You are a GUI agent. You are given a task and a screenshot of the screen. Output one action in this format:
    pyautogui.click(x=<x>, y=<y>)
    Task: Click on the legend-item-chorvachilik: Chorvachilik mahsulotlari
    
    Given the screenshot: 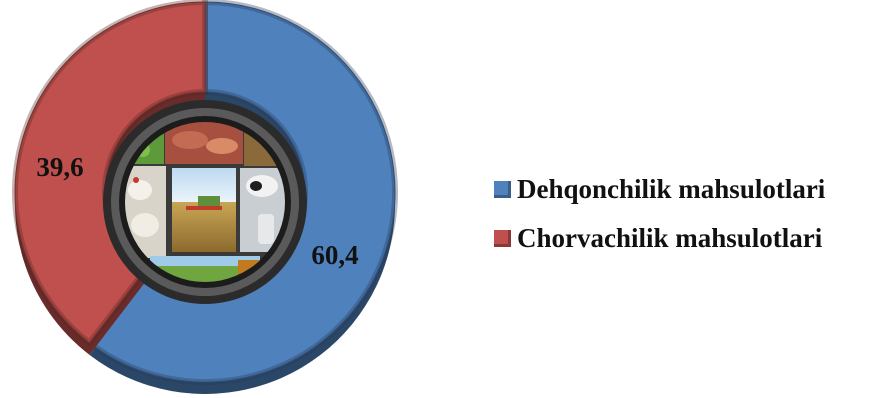 What is the action you would take?
    pyautogui.click(x=659, y=238)
    